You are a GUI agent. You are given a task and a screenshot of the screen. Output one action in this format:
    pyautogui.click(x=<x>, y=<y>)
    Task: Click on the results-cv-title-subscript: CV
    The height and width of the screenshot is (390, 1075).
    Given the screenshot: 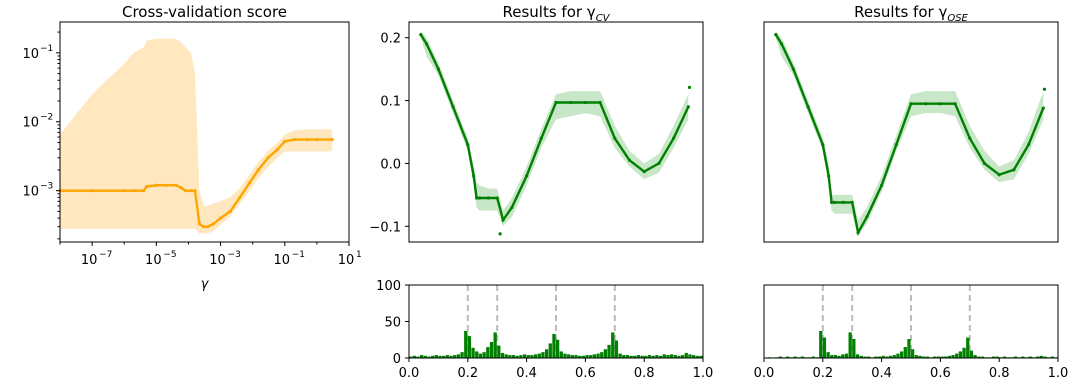 What is the action you would take?
    pyautogui.click(x=603, y=18)
    